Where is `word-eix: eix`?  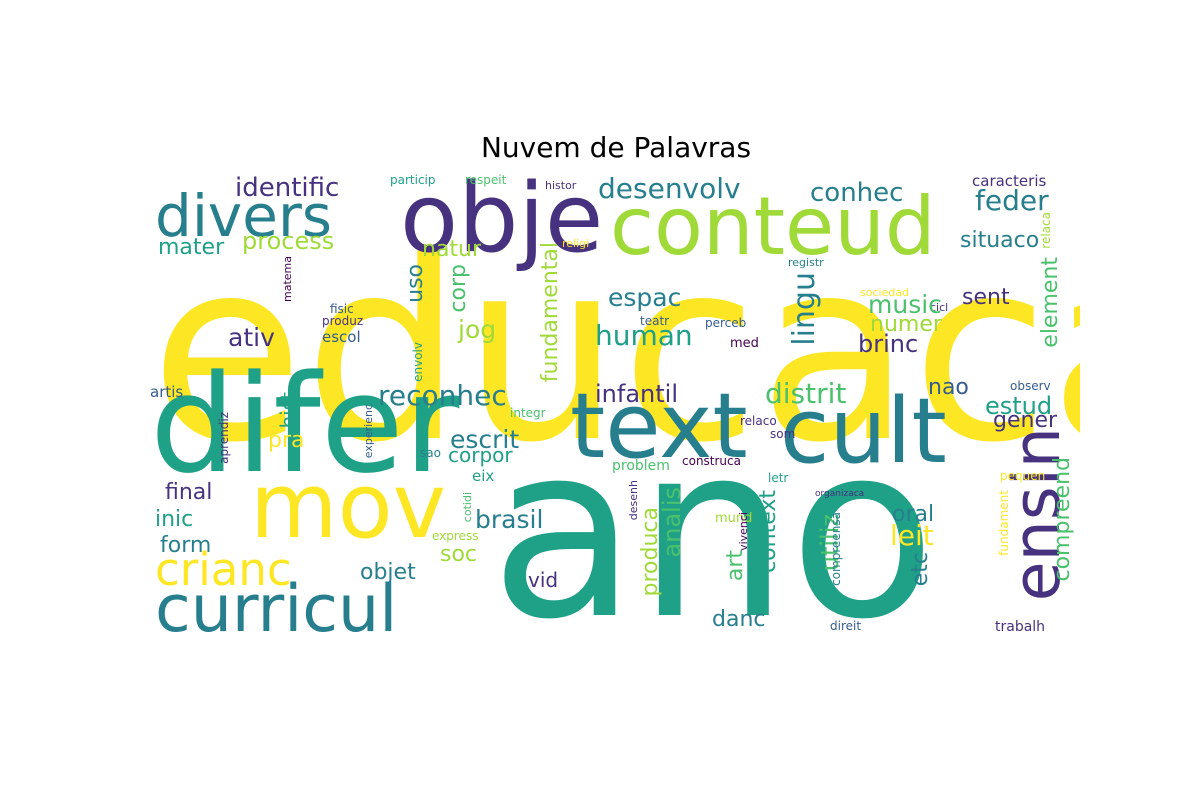
word-eix: eix is located at coordinates (483, 476).